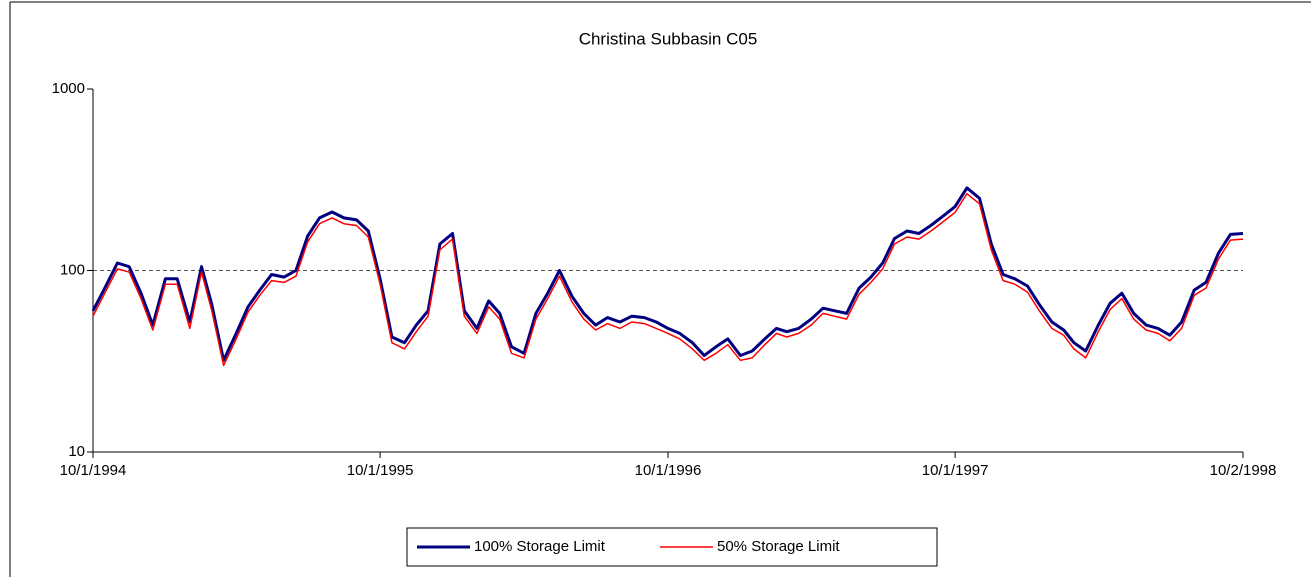 The height and width of the screenshot is (577, 1311). What do you see at coordinates (778, 546) in the screenshot?
I see `legend-label: 50% Storage Limit` at bounding box center [778, 546].